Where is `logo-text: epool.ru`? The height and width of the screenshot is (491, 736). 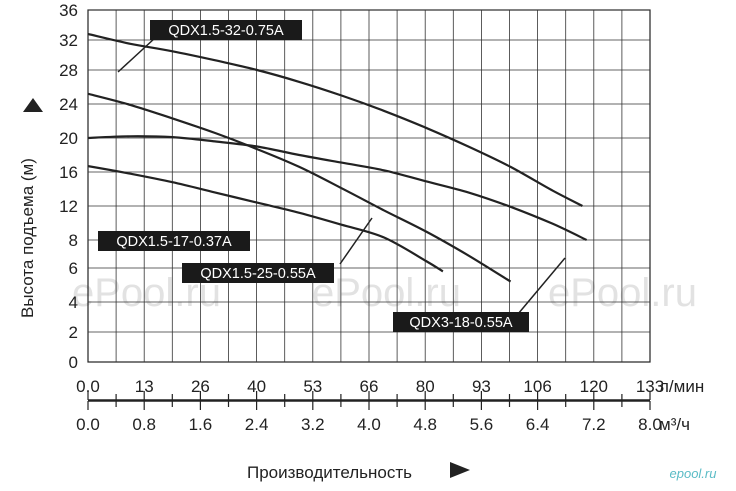 logo-text: epool.ru is located at coordinates (693, 473).